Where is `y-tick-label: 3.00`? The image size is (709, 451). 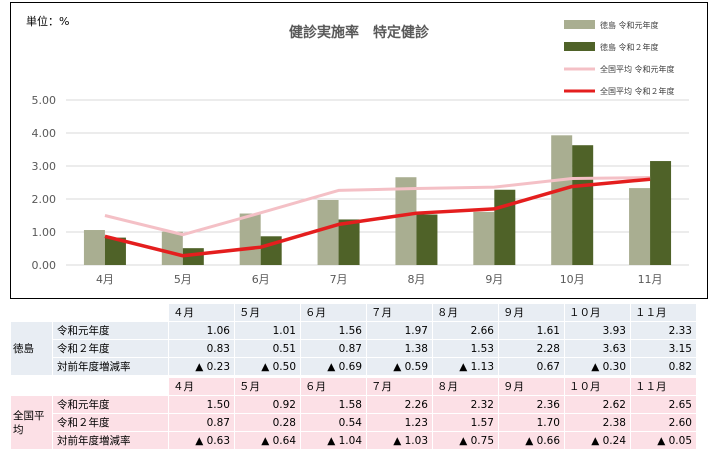 y-tick-label: 3.00 is located at coordinates (44, 166).